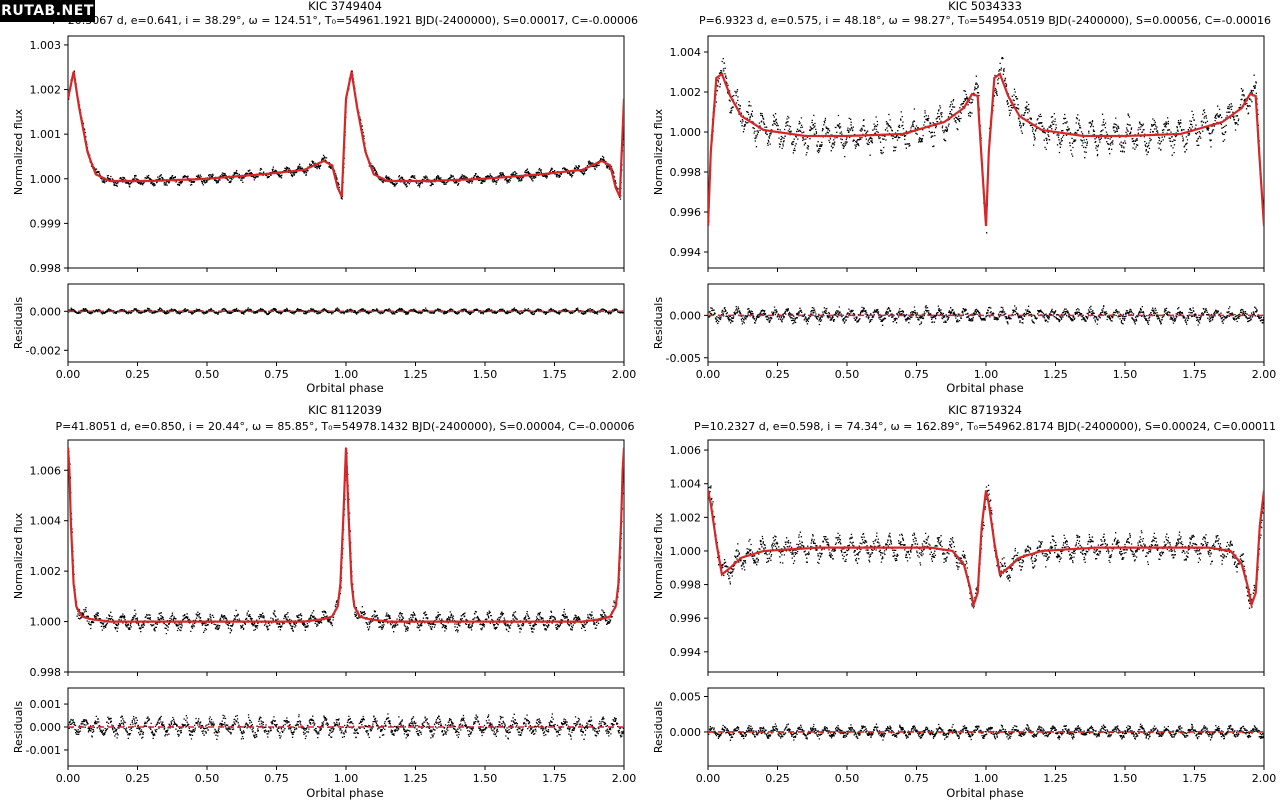 The image size is (1280, 805). Describe the element at coordinates (683, 358) in the screenshot. I see `residual-ytick-label: -0.005` at that location.